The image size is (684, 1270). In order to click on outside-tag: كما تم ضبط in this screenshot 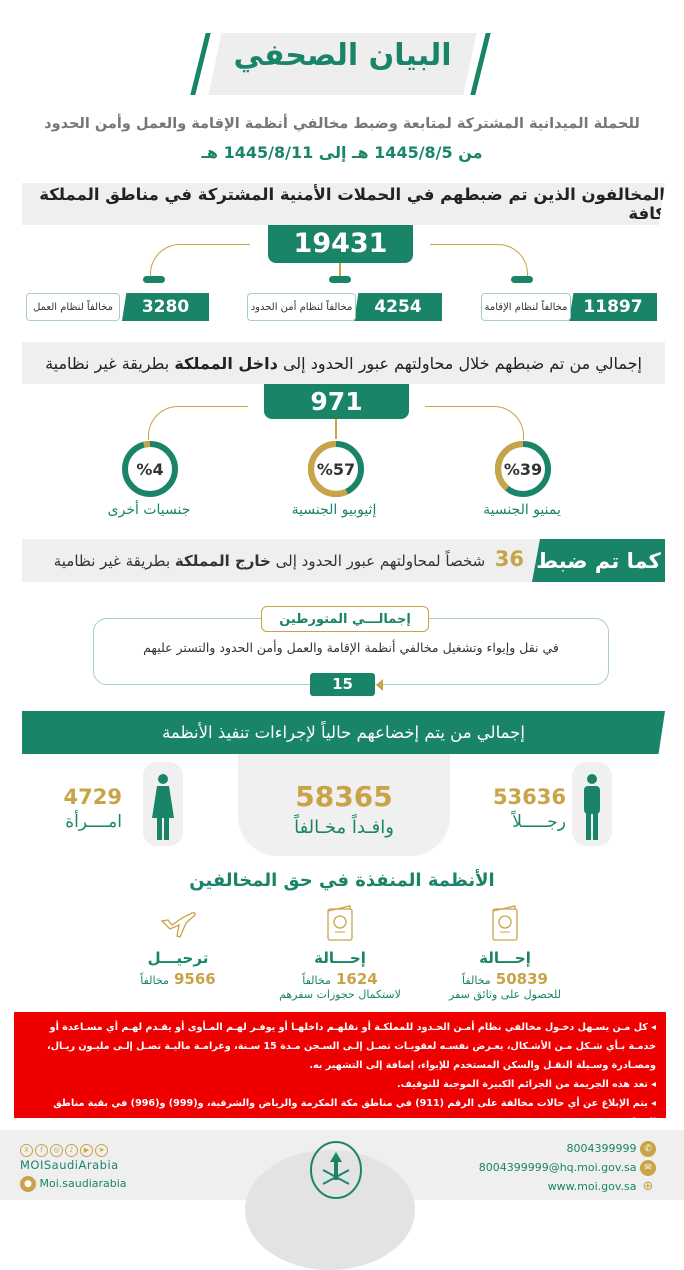, I will do `click(598, 560)`.